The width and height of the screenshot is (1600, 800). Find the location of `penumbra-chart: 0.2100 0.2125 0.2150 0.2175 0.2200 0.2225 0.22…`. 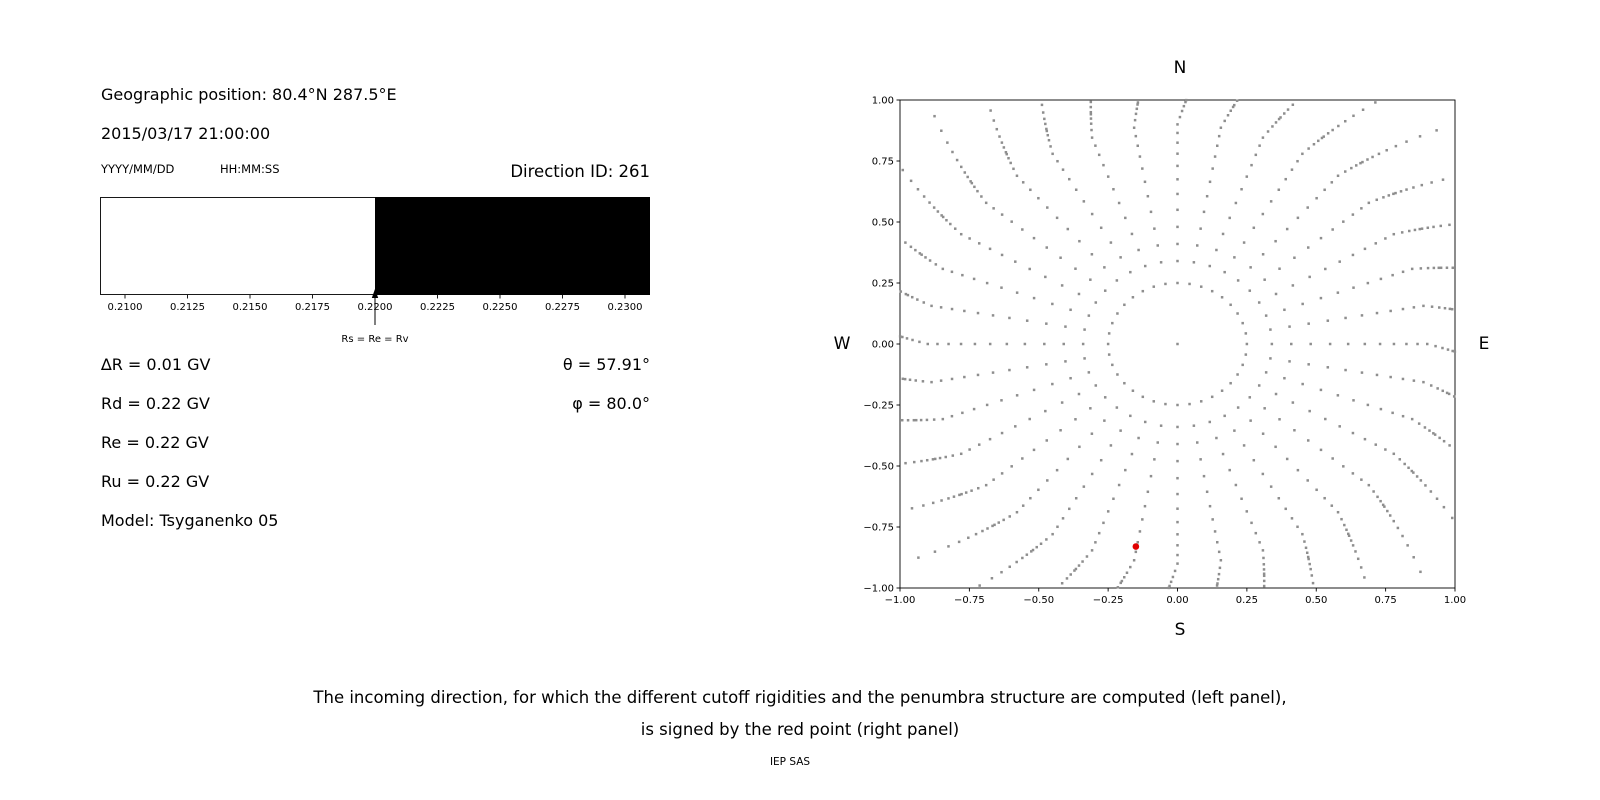

penumbra-chart: 0.2100 0.2125 0.2150 0.2175 0.2200 0.2225 0.22… is located at coordinates (375, 271).